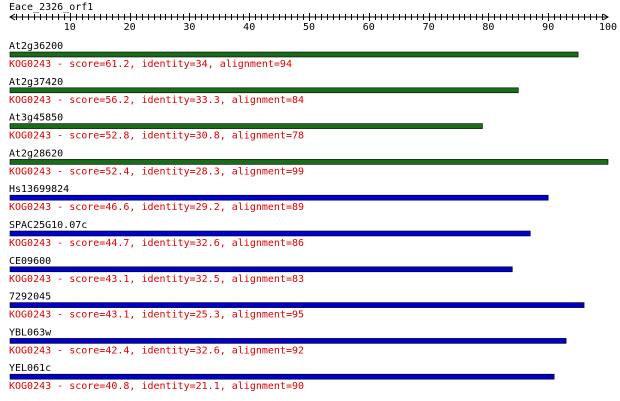 This screenshot has height=401, width=620. What do you see at coordinates (30, 261) in the screenshot?
I see `hit-name: CE09600` at bounding box center [30, 261].